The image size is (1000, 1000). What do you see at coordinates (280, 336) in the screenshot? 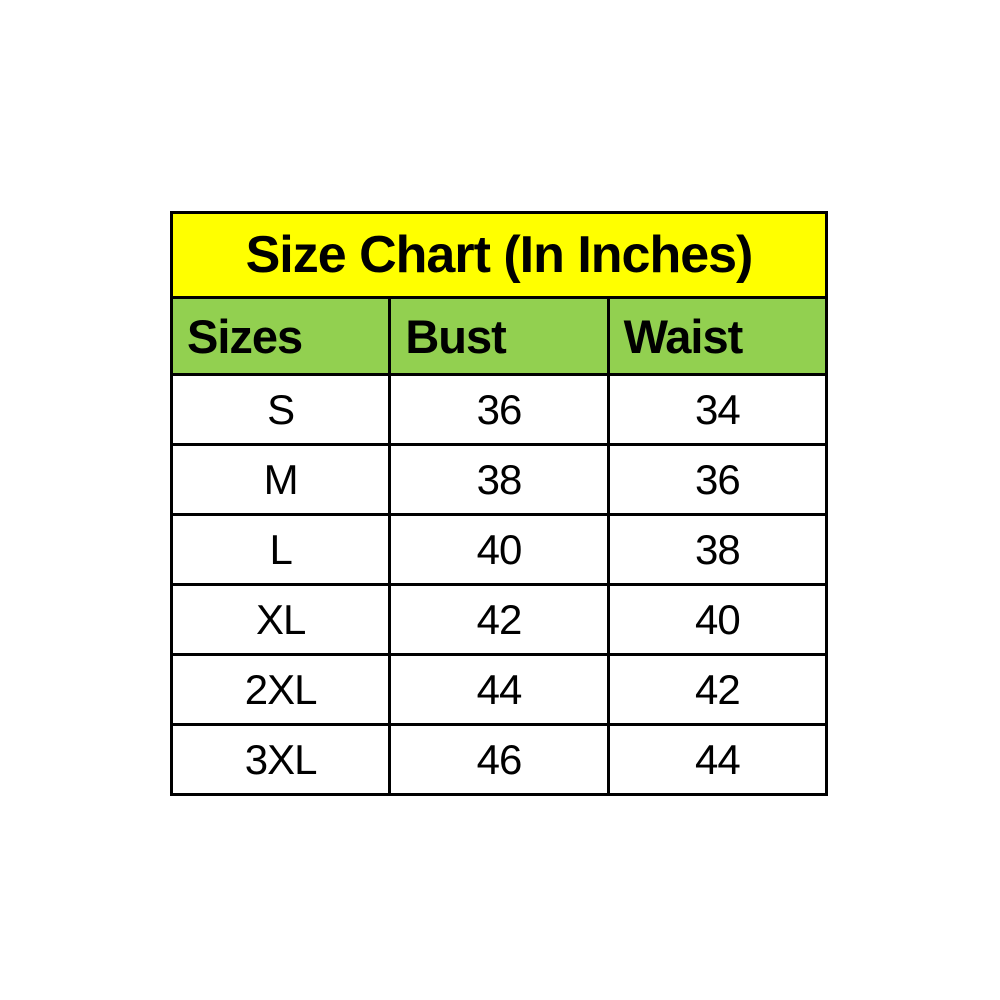
I see `column-header-sizes: Sizes` at bounding box center [280, 336].